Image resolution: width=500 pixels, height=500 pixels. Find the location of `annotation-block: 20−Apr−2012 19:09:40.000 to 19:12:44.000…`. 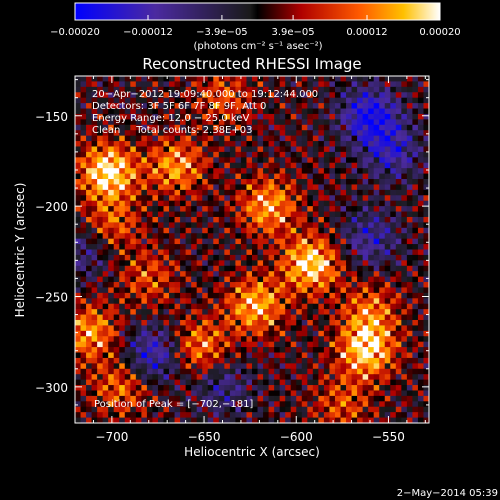

annotation-block: 20−Apr−2012 19:09:40.000 to 19:12:44.000… is located at coordinates (205, 112).